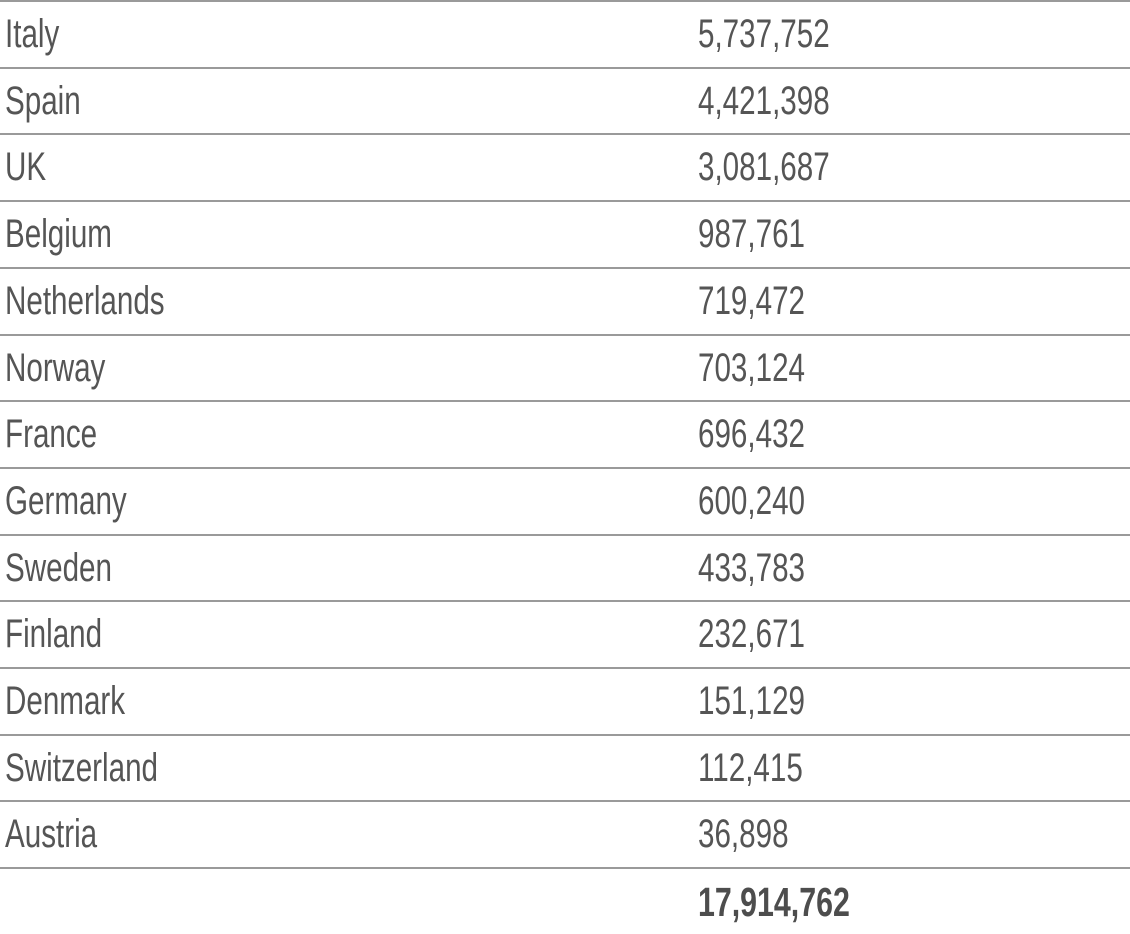 The width and height of the screenshot is (1130, 934). What do you see at coordinates (565, 100) in the screenshot?
I see `table-row: Spain 4,421,398` at bounding box center [565, 100].